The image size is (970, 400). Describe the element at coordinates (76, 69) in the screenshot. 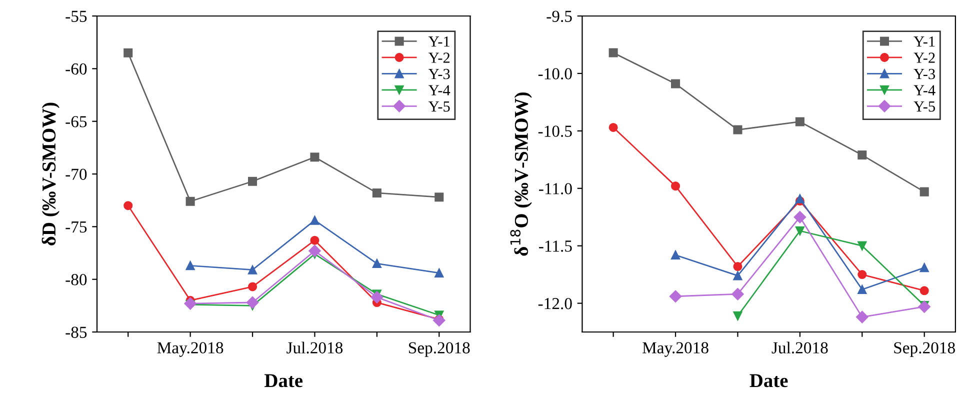

I see `y-tick-label: -60` at that location.